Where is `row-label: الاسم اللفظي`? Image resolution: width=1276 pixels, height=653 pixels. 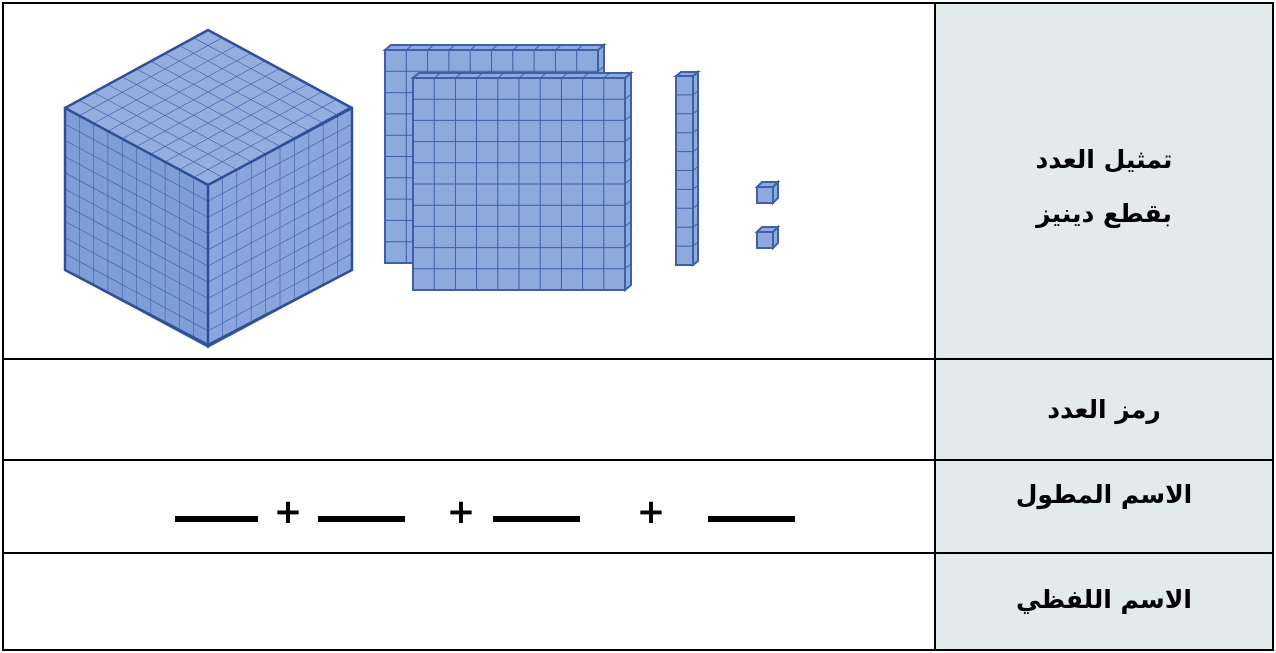
row-label: الاسم اللفظي is located at coordinates (1104, 599).